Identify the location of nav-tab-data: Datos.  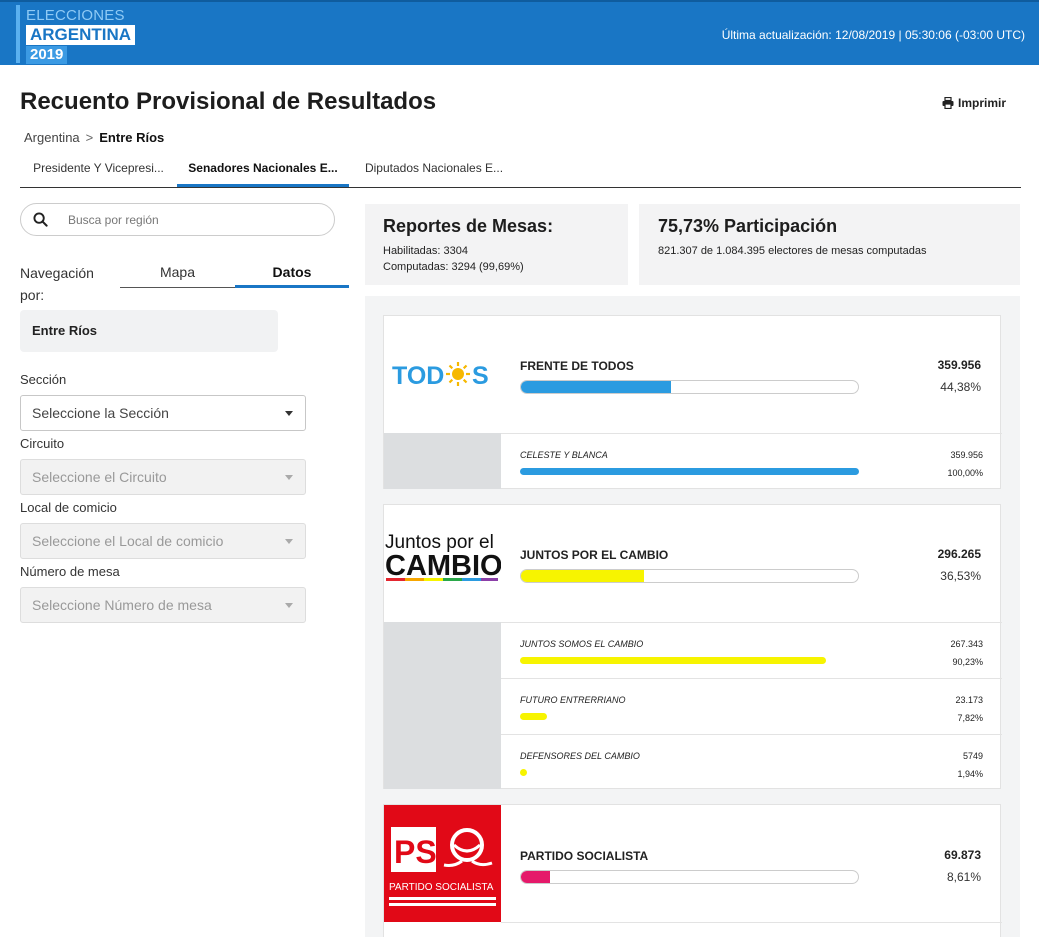
(292, 275).